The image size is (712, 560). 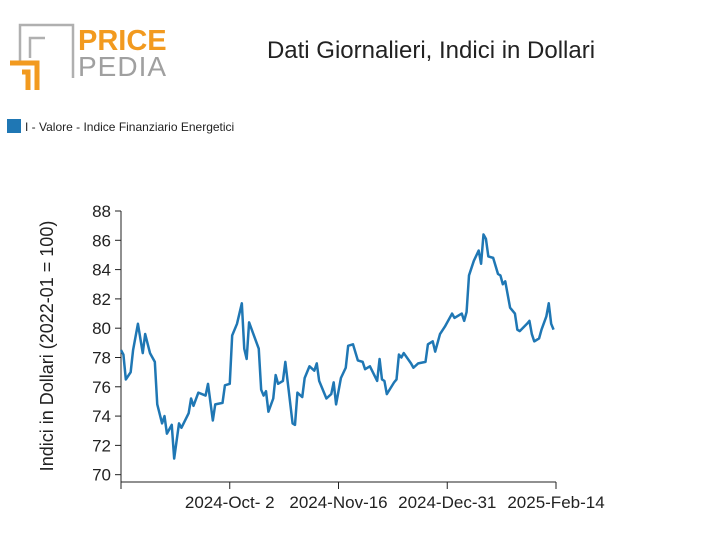 I want to click on y-tick-label: 84, so click(x=101, y=270).